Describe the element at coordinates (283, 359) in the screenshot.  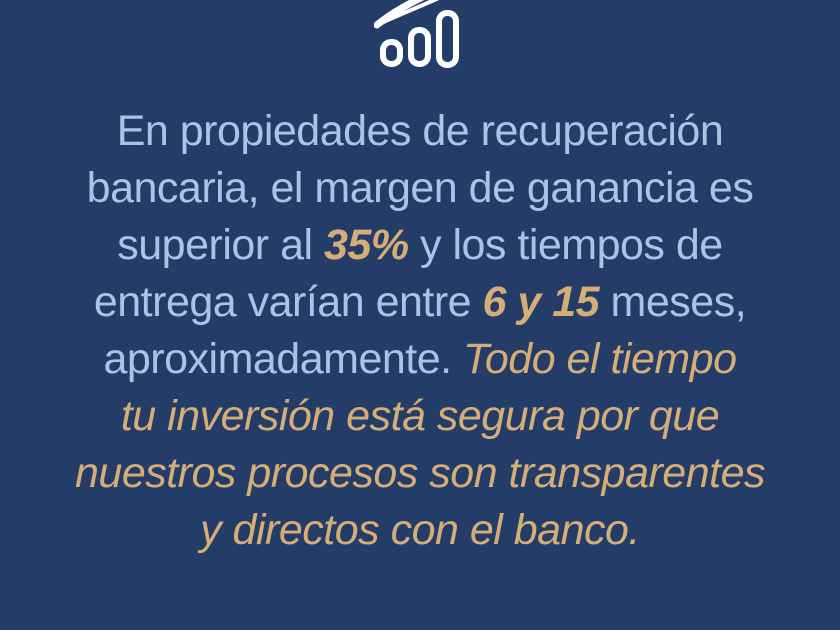
I see `text-segment: aproximadamente.` at that location.